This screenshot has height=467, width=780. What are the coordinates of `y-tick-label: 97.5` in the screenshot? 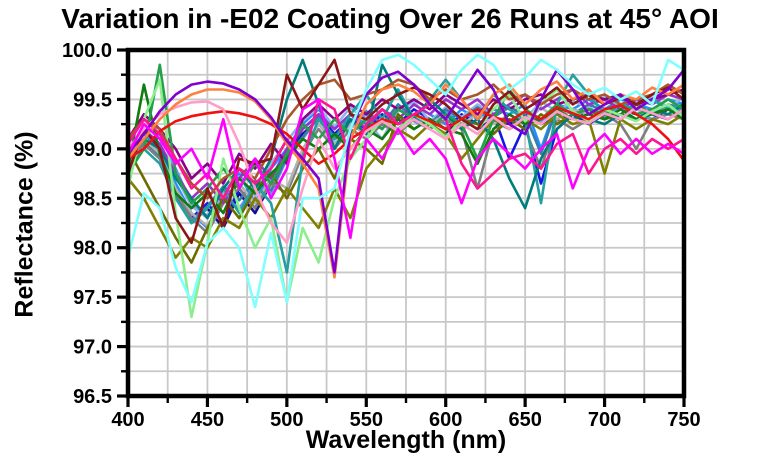 It's located at (92, 298).